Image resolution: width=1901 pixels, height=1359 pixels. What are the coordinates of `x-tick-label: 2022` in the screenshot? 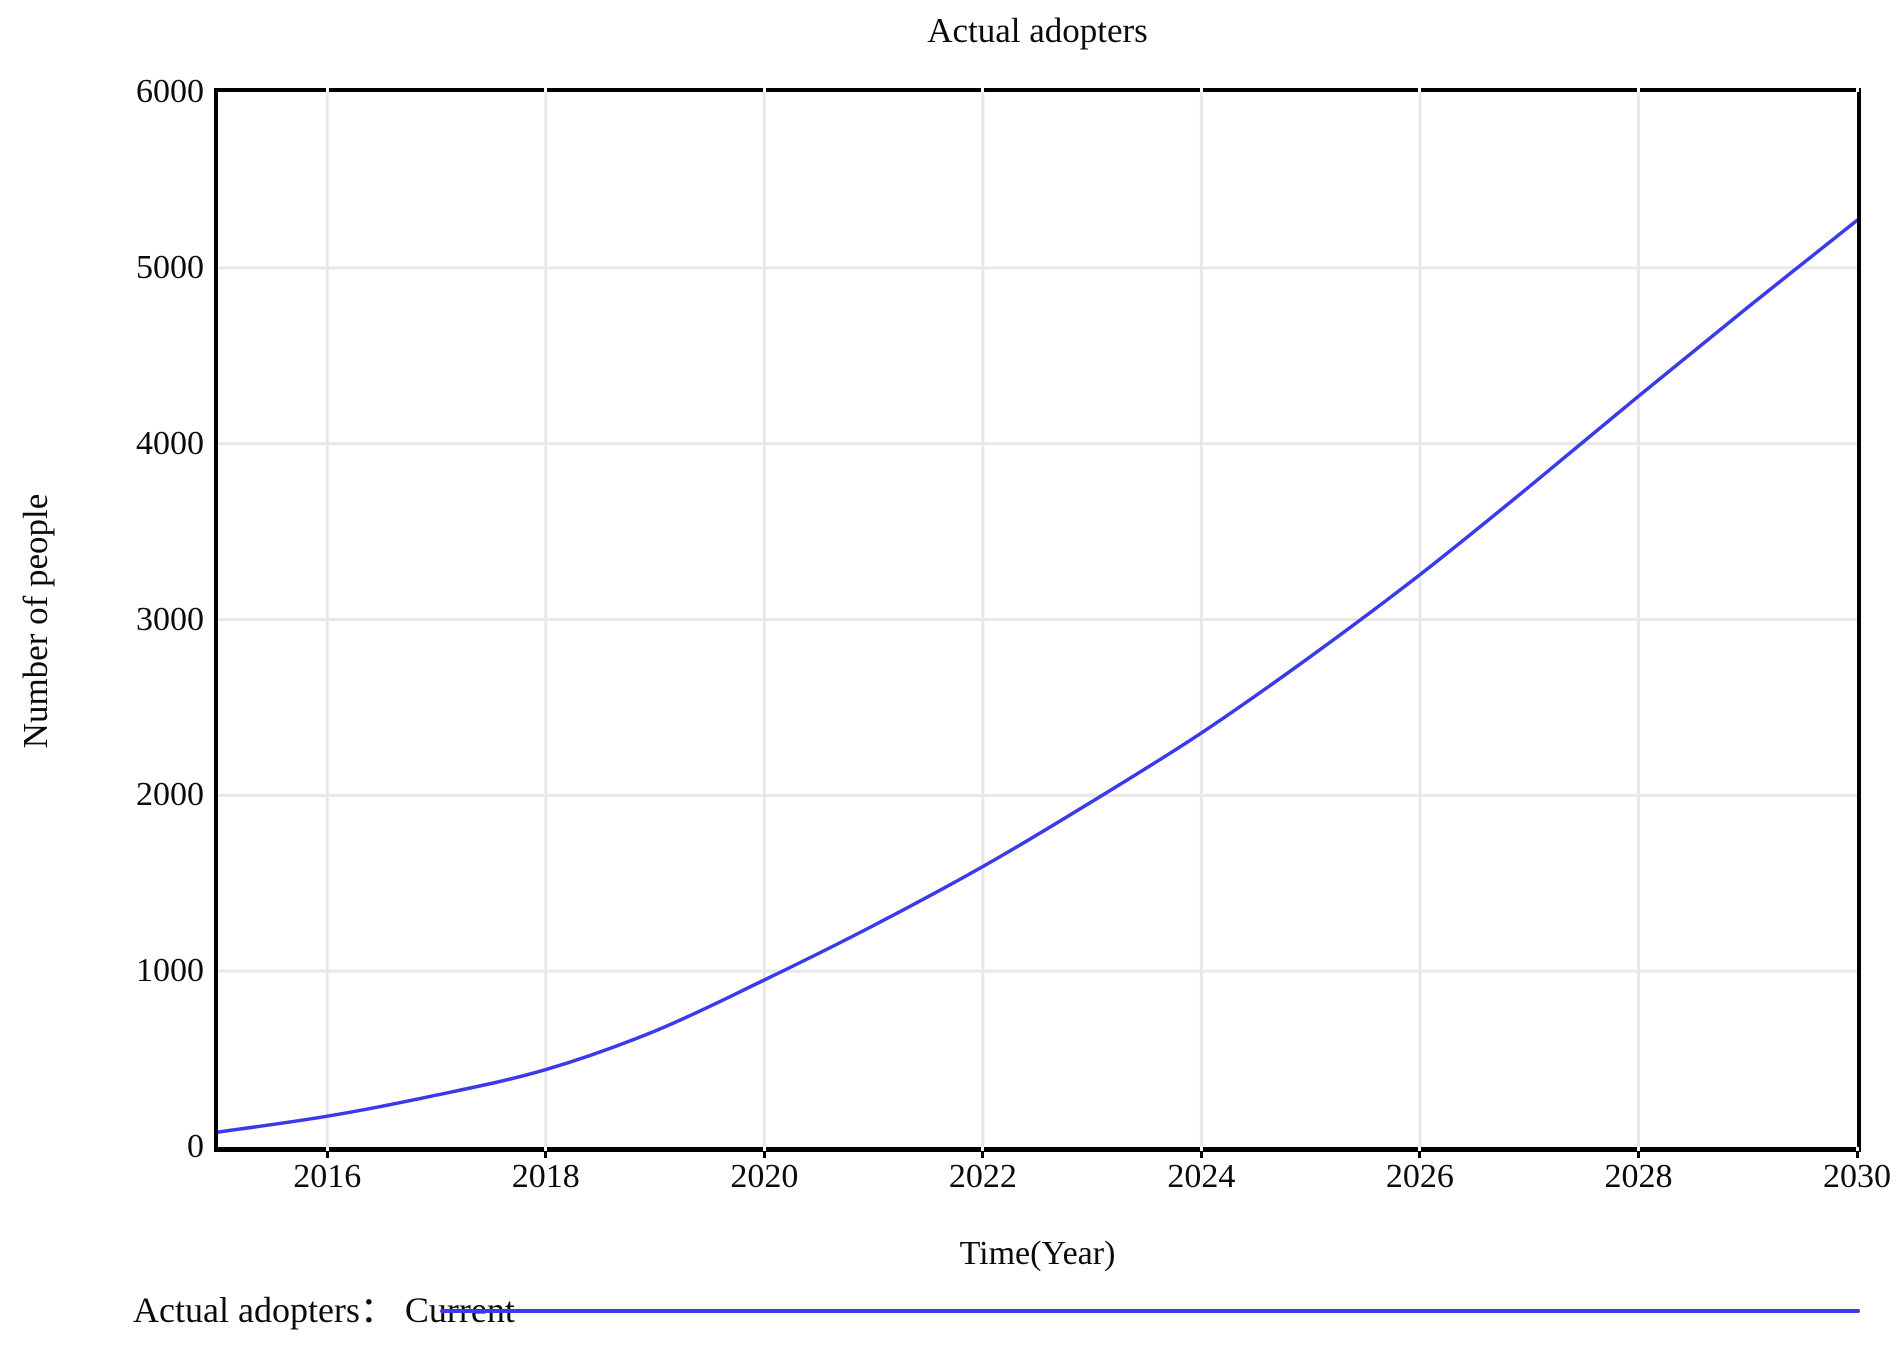 It's located at (982, 1176).